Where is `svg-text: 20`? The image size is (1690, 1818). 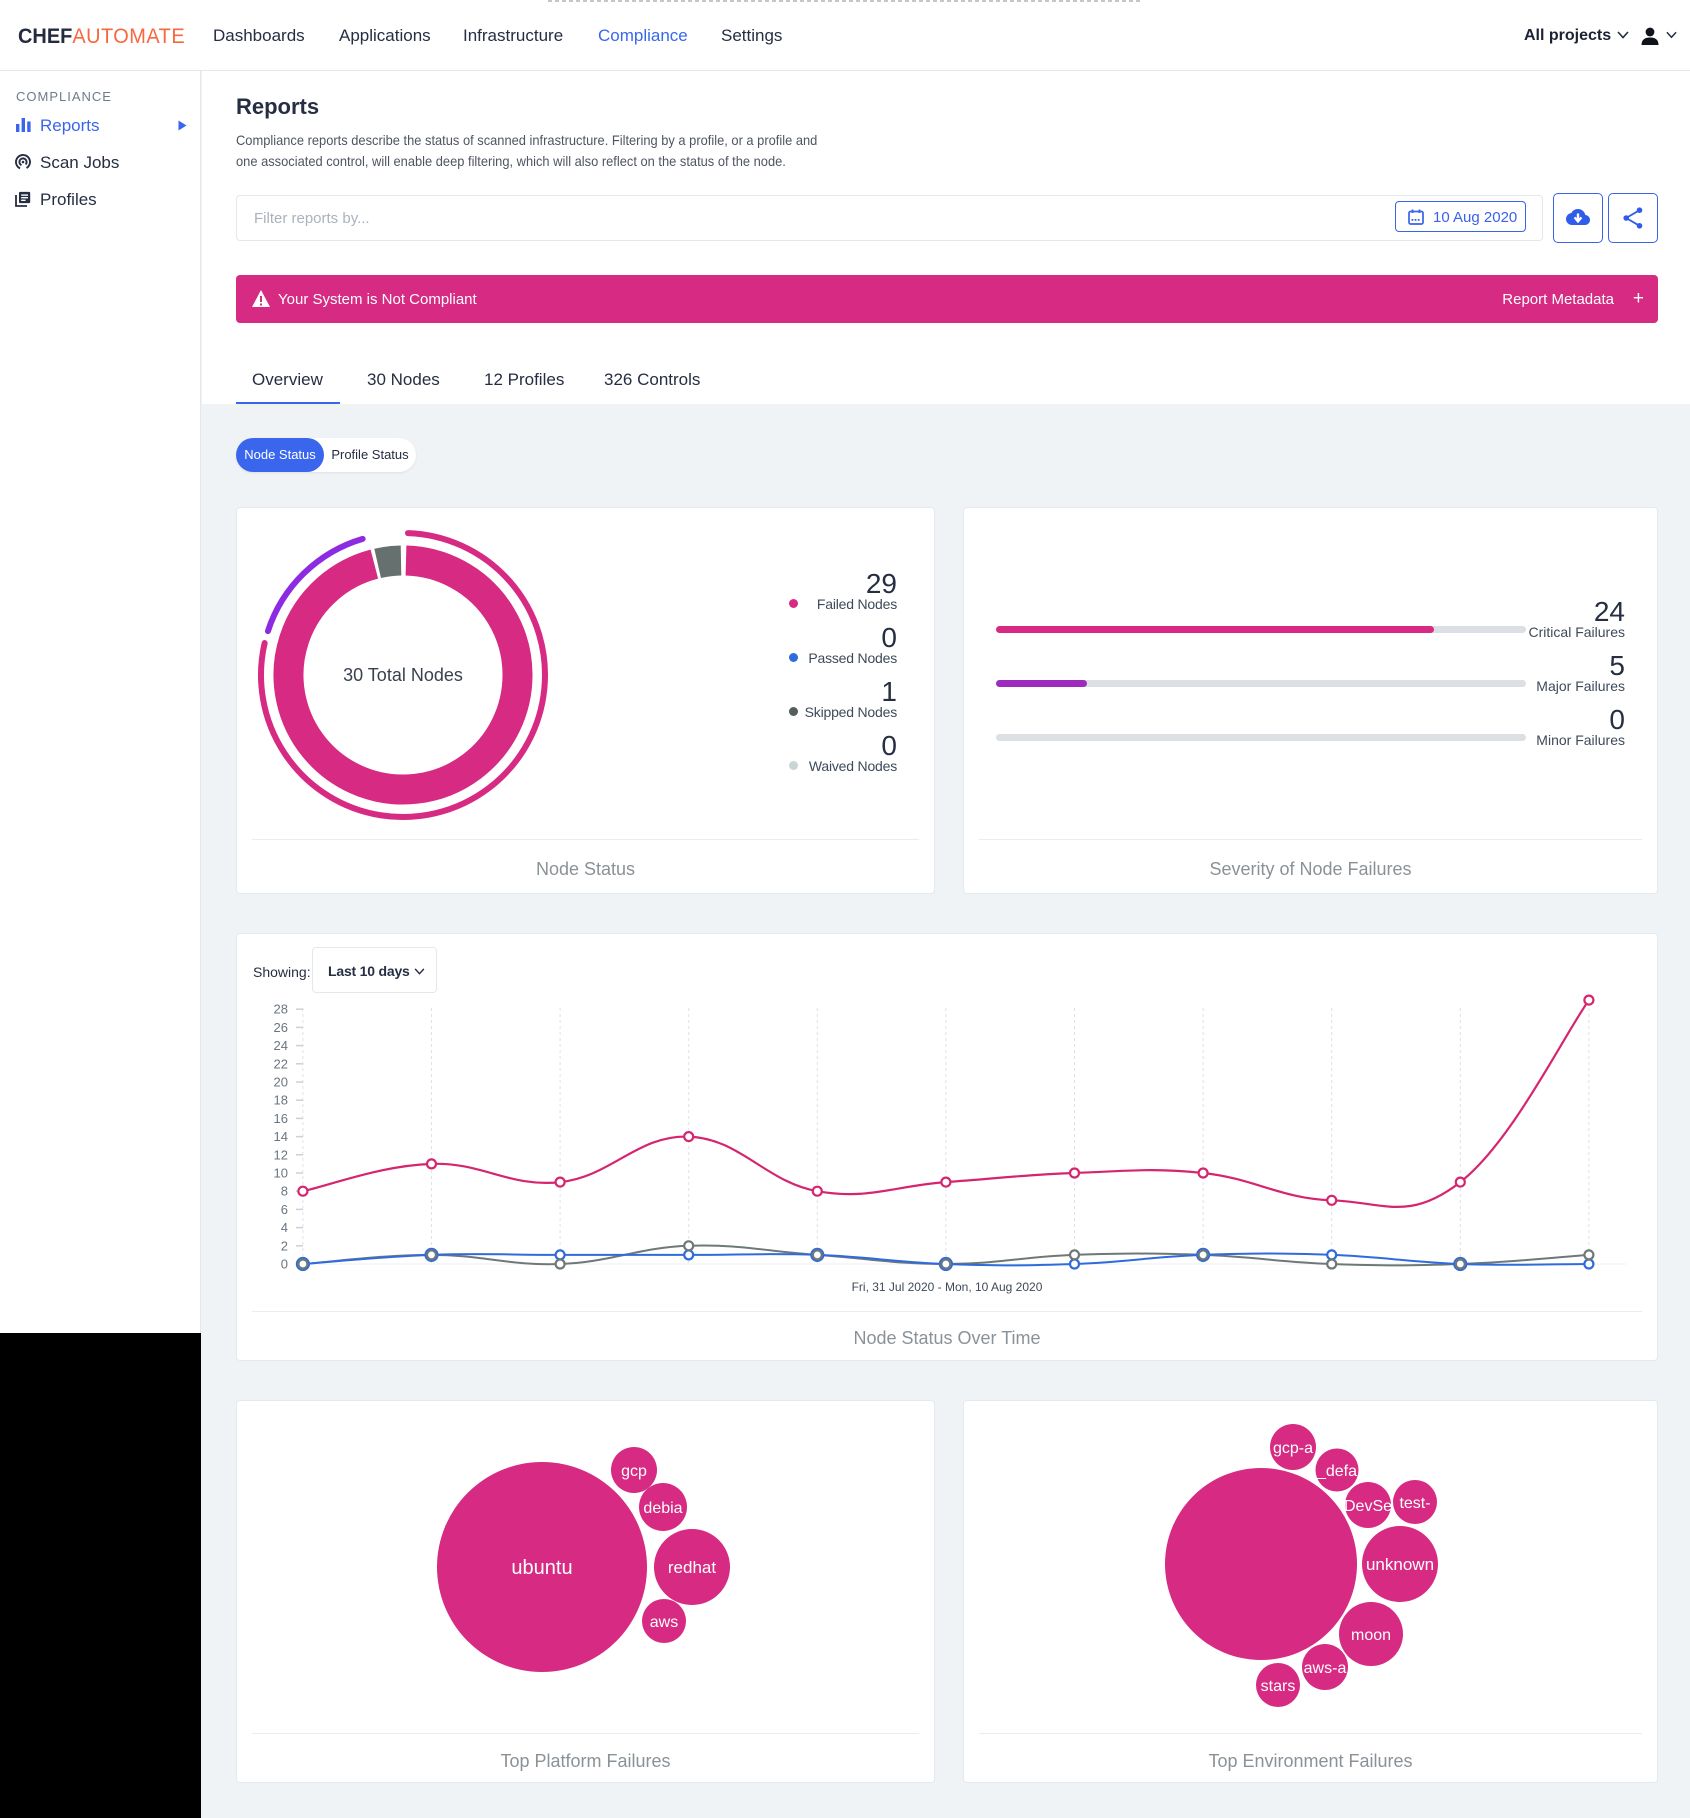
svg-text: 20 is located at coordinates (281, 1082).